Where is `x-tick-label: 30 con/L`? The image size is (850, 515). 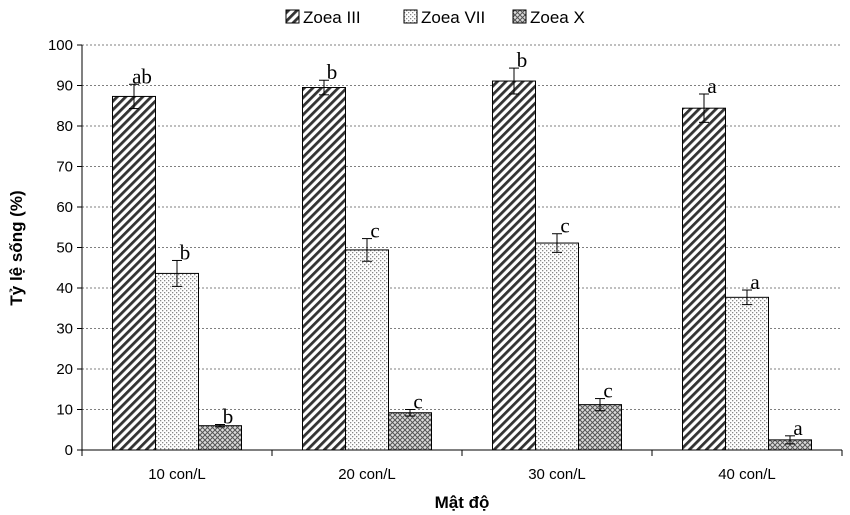 x-tick-label: 30 con/L is located at coordinates (557, 474).